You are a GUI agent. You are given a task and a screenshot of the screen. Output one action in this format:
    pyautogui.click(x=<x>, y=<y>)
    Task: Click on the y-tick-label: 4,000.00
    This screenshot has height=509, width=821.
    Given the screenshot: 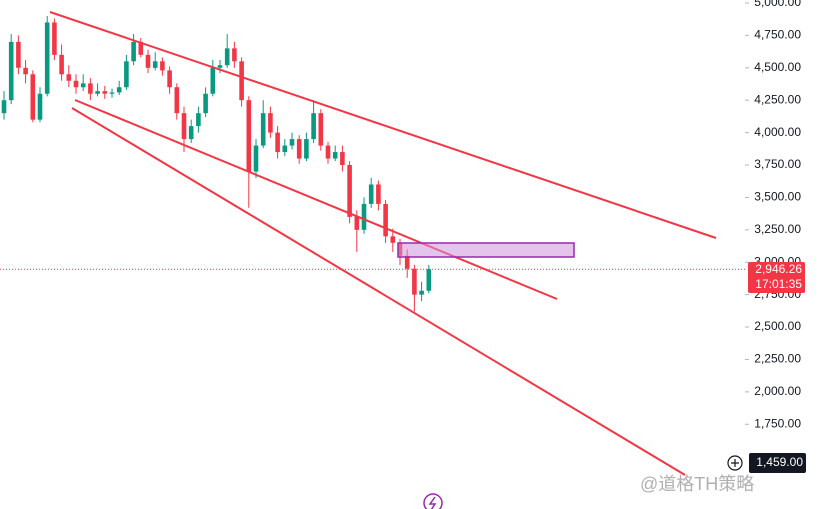 What is the action you would take?
    pyautogui.click(x=777, y=132)
    